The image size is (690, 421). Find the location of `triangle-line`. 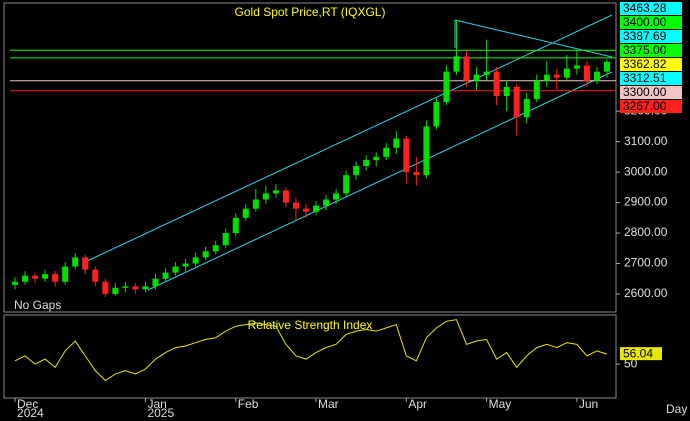

triangle-line is located at coordinates (533, 38).